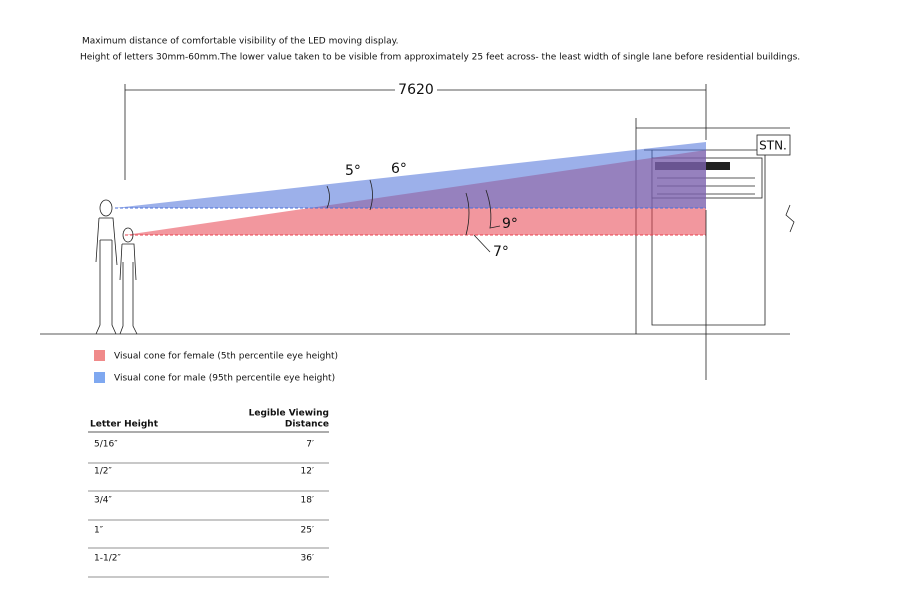 The image size is (900, 607). What do you see at coordinates (99, 531) in the screenshot?
I see `table-cell: 1″` at bounding box center [99, 531].